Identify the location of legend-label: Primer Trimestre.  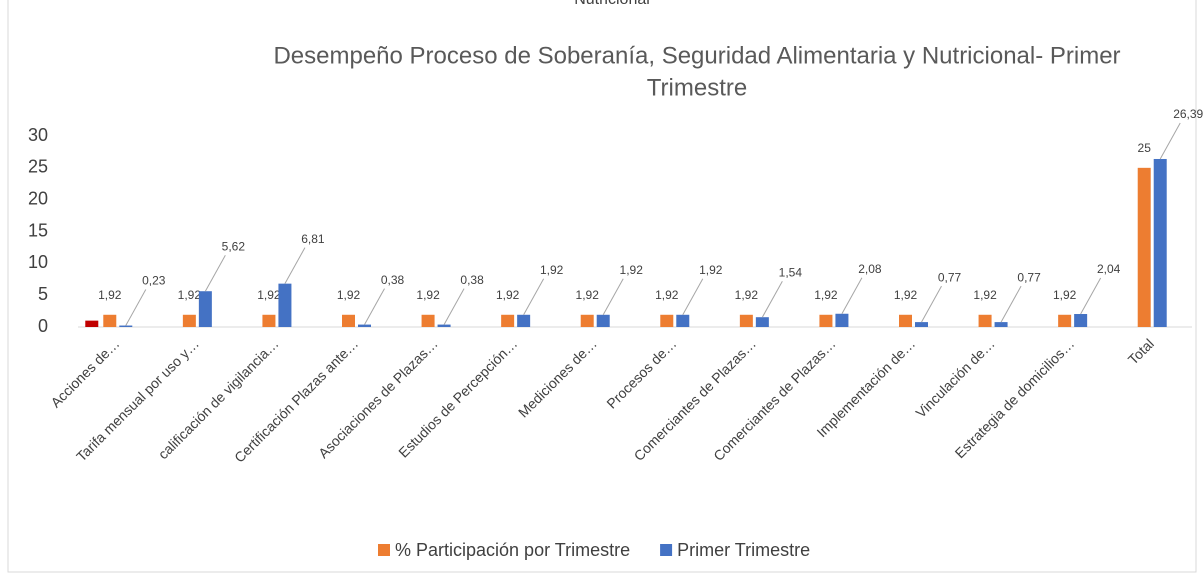
(743, 550).